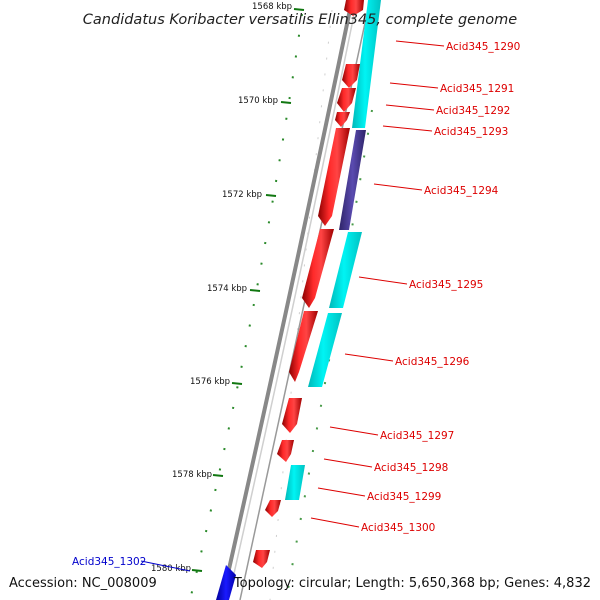 This screenshot has height=600, width=600. Describe the element at coordinates (483, 47) in the screenshot. I see `gene-label: Acid345_1290` at that location.